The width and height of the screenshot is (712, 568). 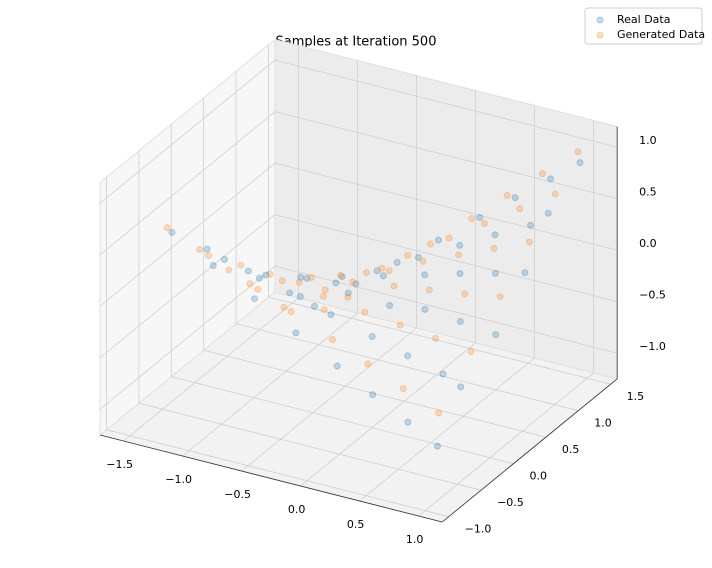 I want to click on x-tick-label: 0.0, so click(x=297, y=509).